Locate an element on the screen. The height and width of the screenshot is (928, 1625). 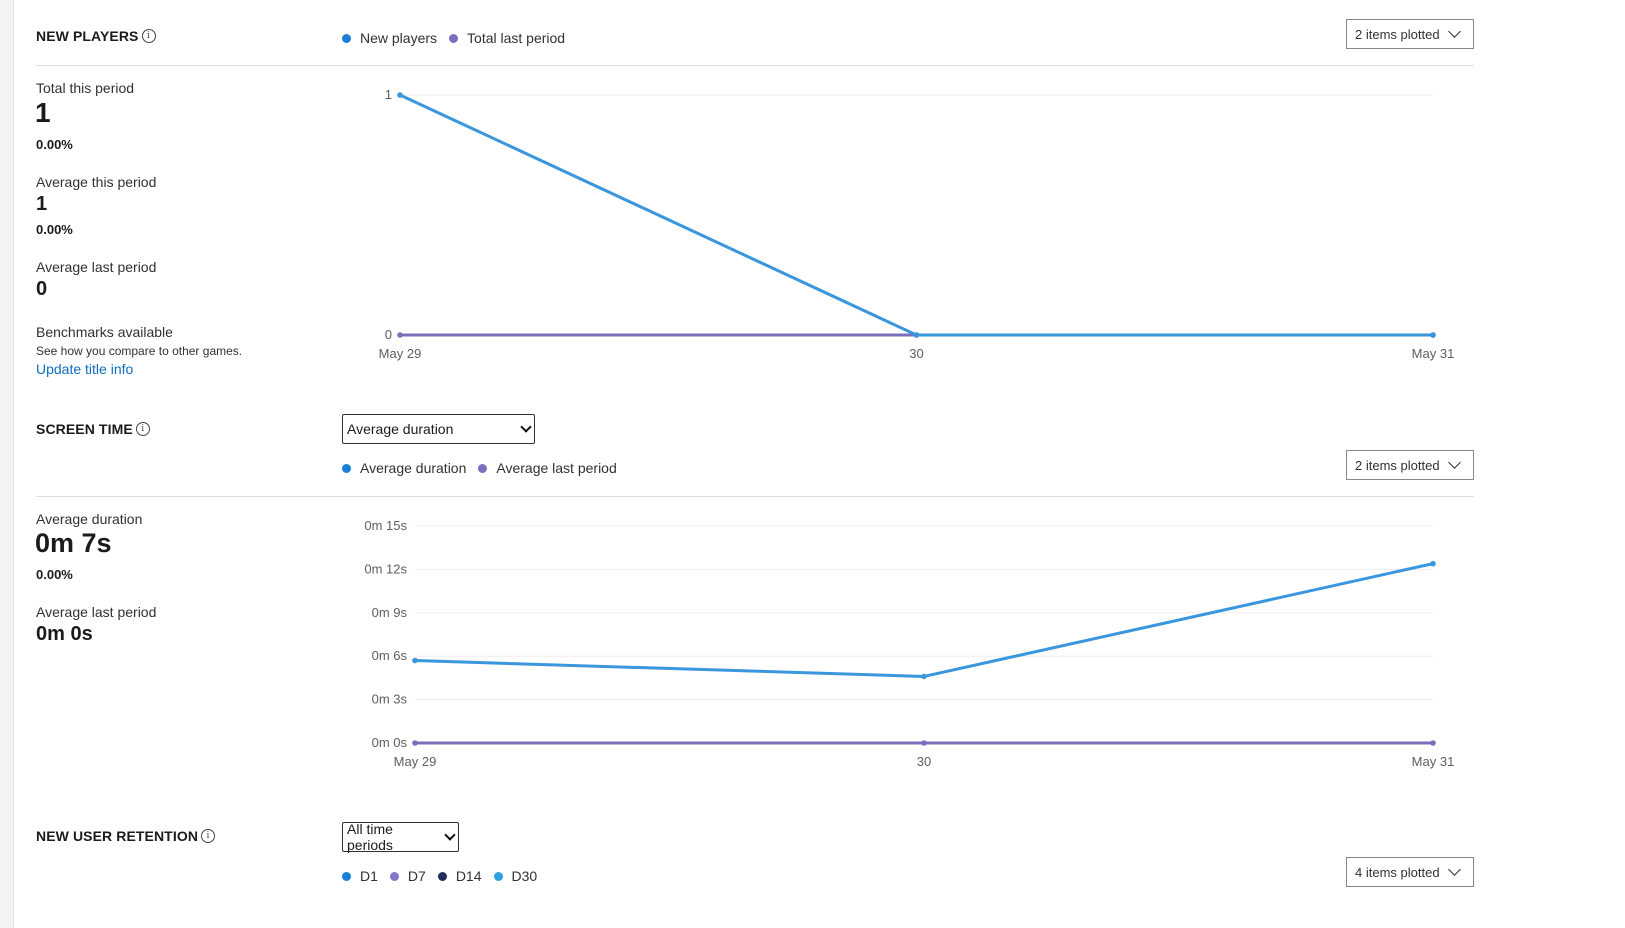
new-players-items-plotted-button: 2 items plotted is located at coordinates (1410, 34).